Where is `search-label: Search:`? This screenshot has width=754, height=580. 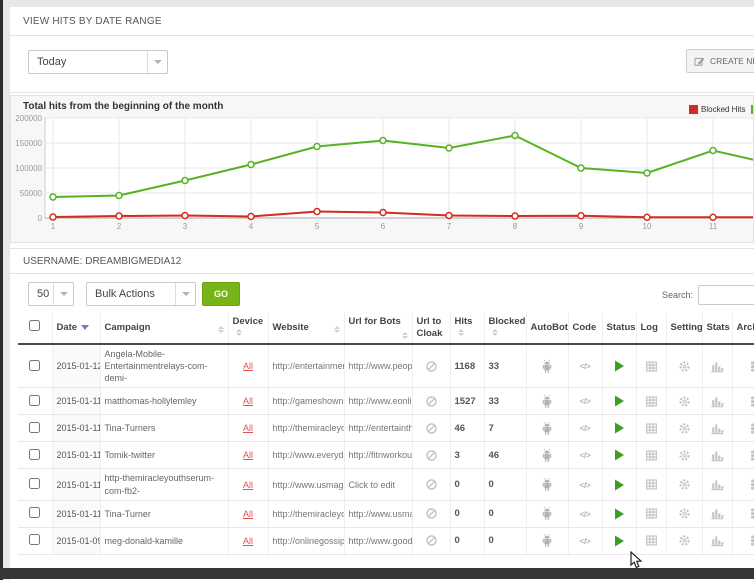 search-label: Search: is located at coordinates (678, 295).